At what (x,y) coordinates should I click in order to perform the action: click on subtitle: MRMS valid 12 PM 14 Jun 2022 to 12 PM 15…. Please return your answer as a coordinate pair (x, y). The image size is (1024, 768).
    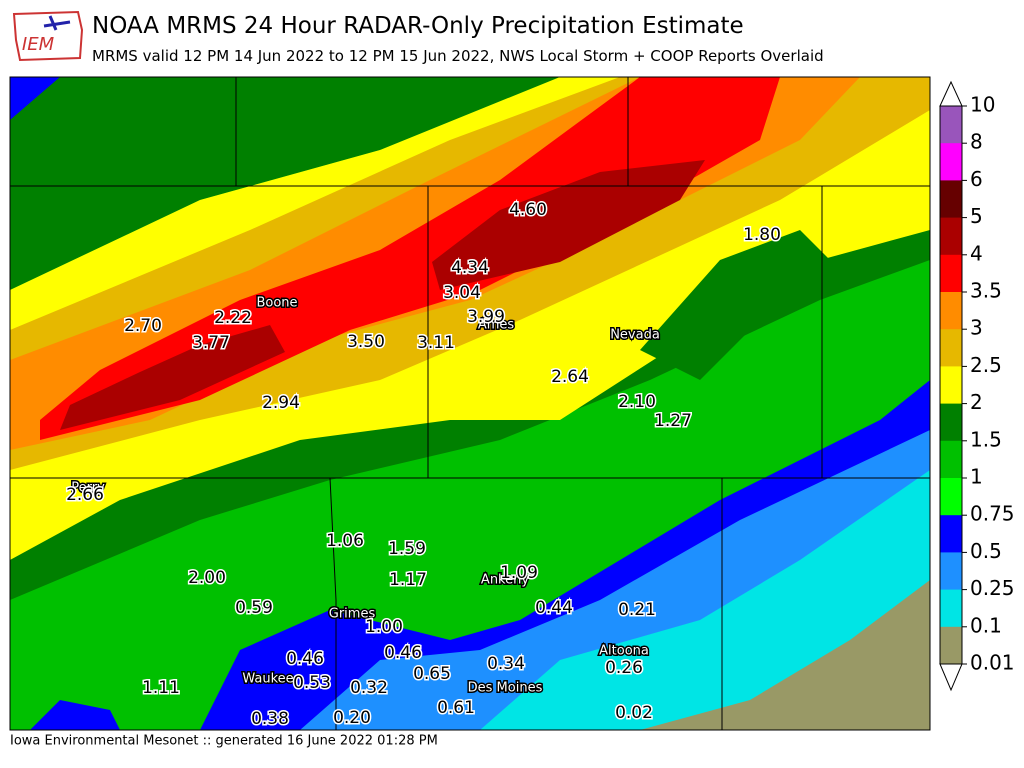
    Looking at the image, I should click on (458, 56).